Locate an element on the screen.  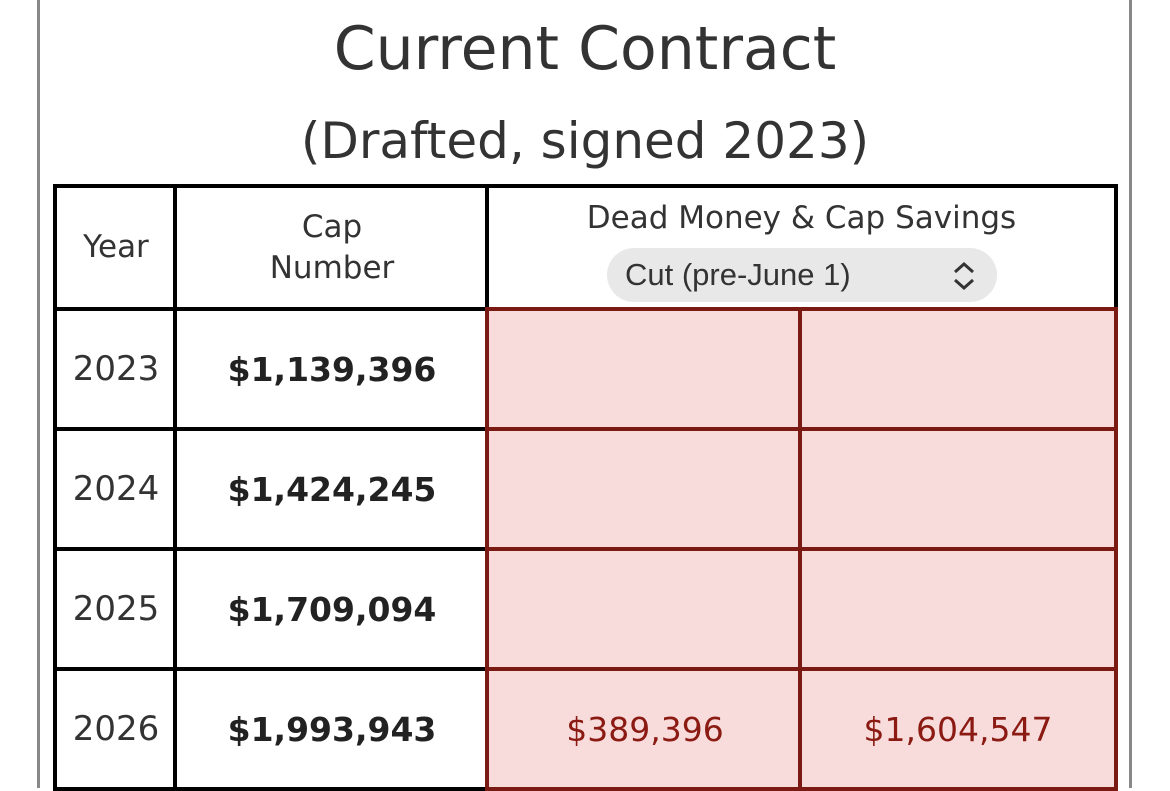
cell-text: 2026 is located at coordinates (116, 729).